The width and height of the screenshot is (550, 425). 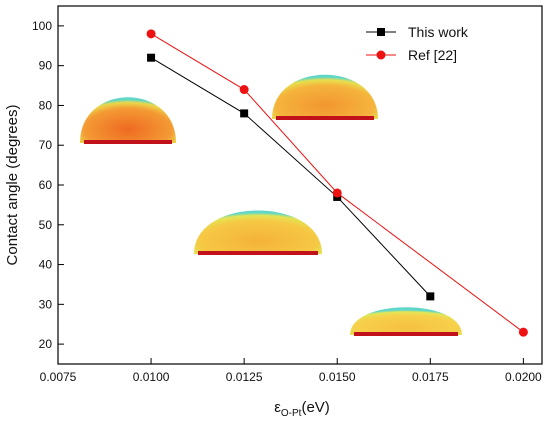 What do you see at coordinates (46, 66) in the screenshot?
I see `y-tick-label: 90` at bounding box center [46, 66].